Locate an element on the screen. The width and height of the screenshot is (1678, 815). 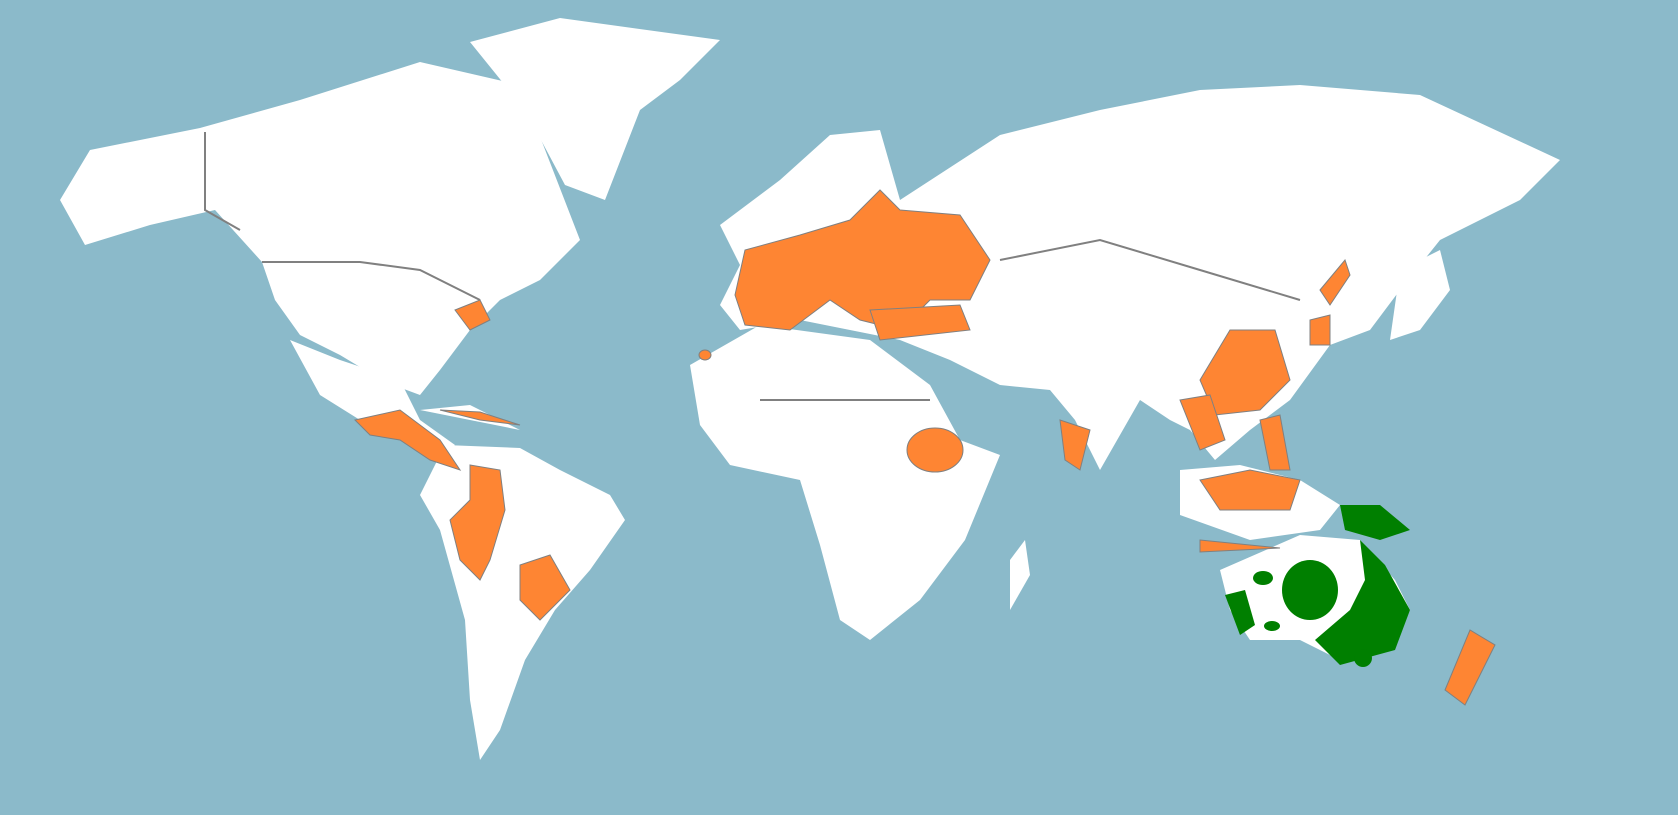
orange-region-europe is located at coordinates (862, 260).